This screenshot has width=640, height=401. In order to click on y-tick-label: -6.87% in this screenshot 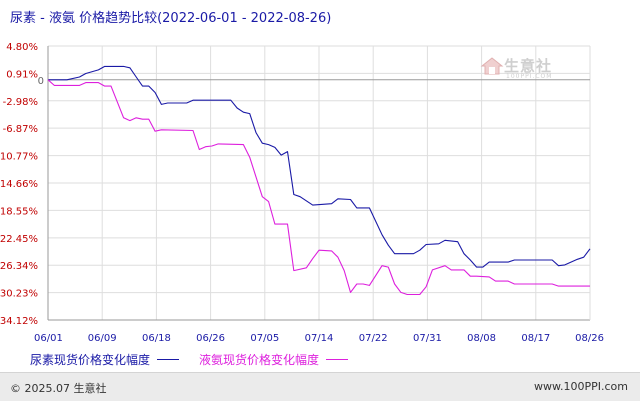, I will do `click(20, 129)`.